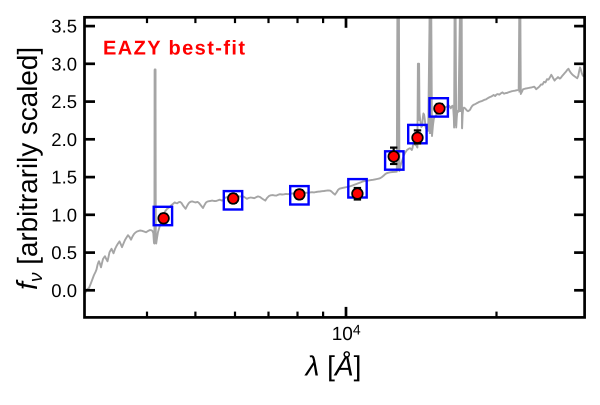 The width and height of the screenshot is (600, 405). Describe the element at coordinates (174, 49) in the screenshot. I see `svg-text: EAZY best-fit` at that location.